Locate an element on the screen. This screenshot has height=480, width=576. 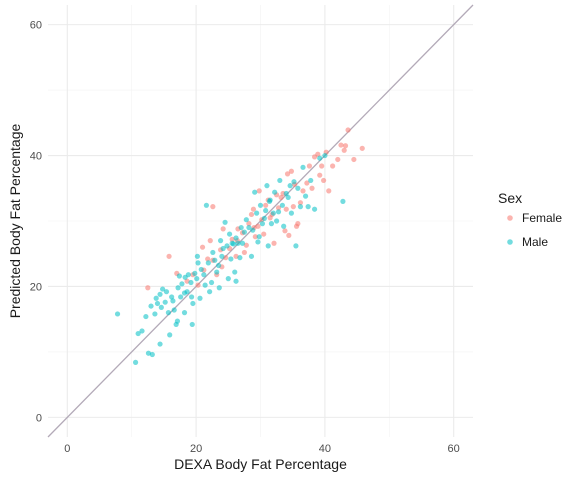
legend-swatch-female is located at coordinates (510, 218).